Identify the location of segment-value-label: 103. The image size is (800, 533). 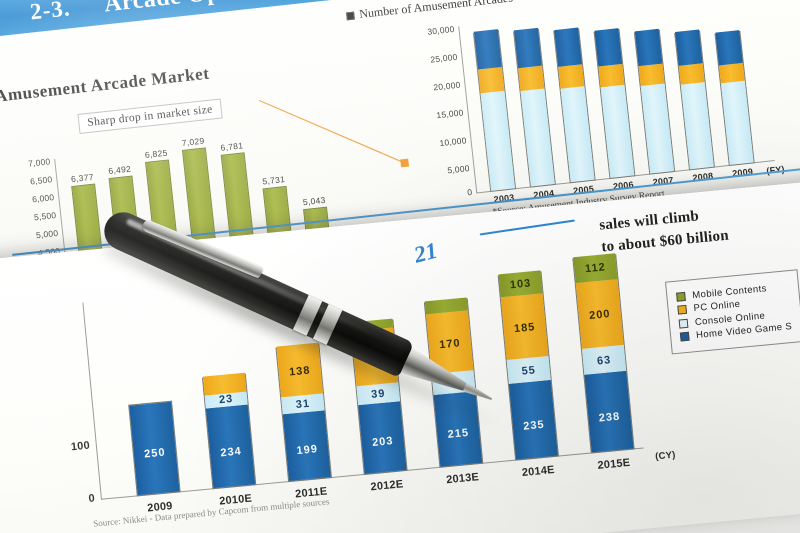
(520, 284).